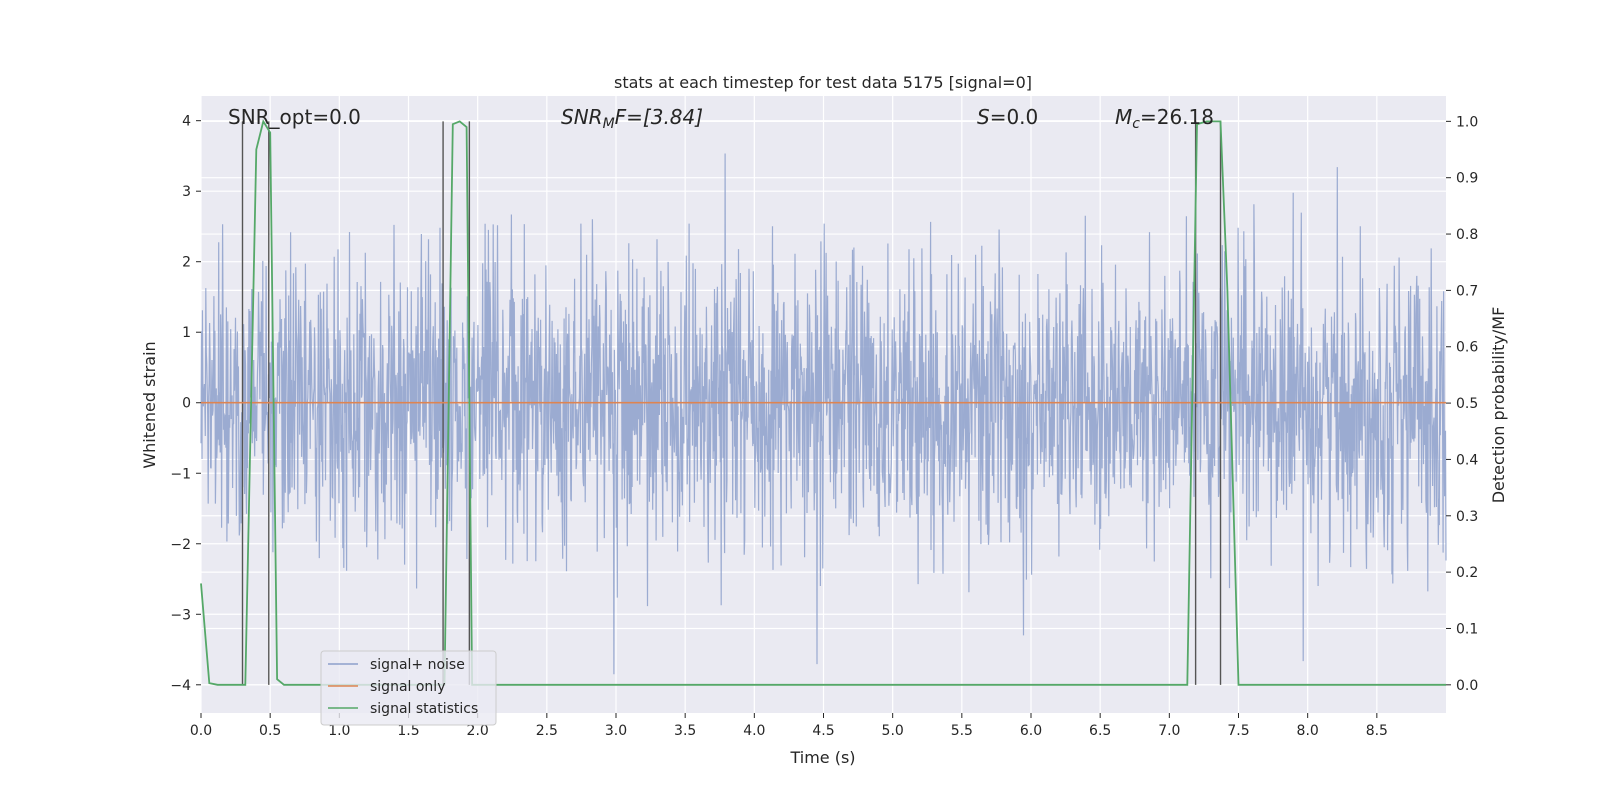 This screenshot has height=800, width=1600. I want to click on x-tick-label-5: 2.5, so click(547, 731).